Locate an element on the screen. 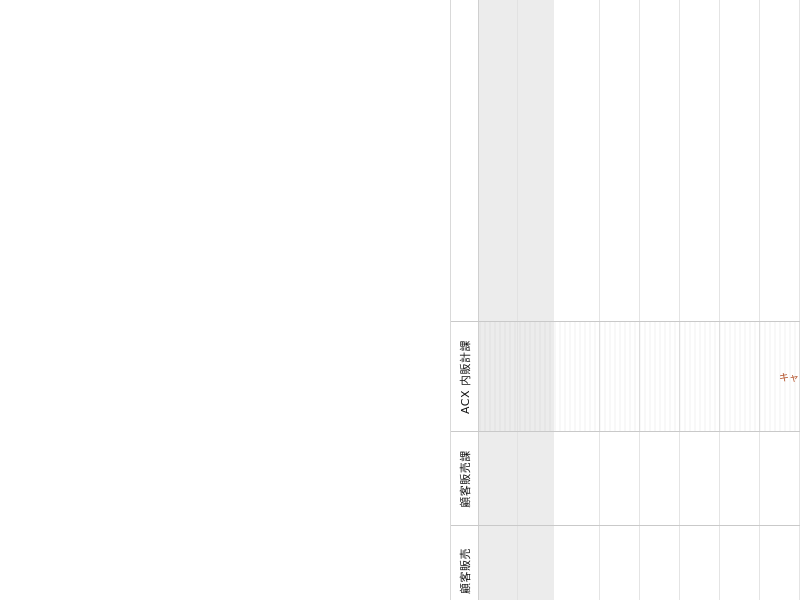  event-label: キャ is located at coordinates (789, 378).